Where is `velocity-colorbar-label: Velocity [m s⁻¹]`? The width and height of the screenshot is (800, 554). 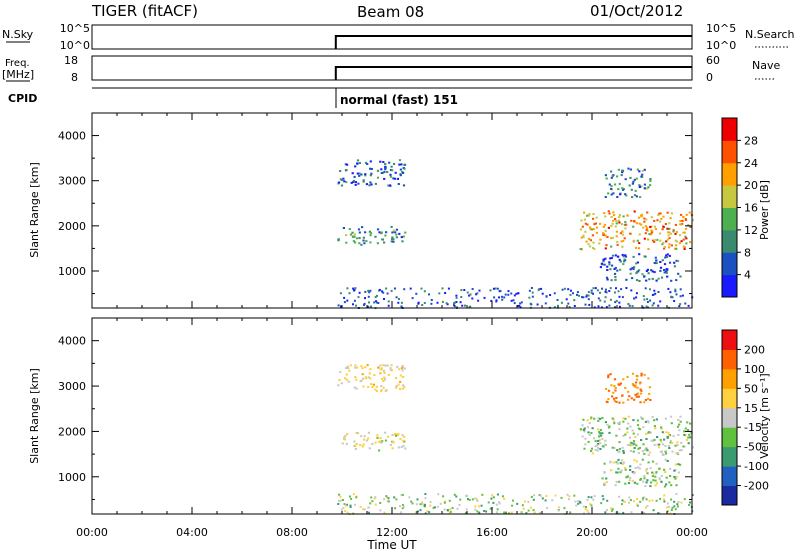
velocity-colorbar-label: Velocity [m s⁻¹] is located at coordinates (764, 415).